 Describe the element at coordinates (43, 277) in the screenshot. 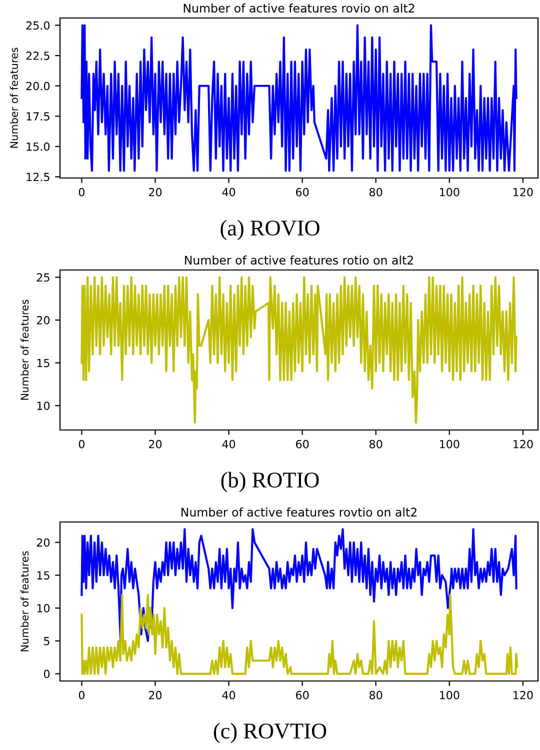

I see `y-tick-label: 25` at that location.